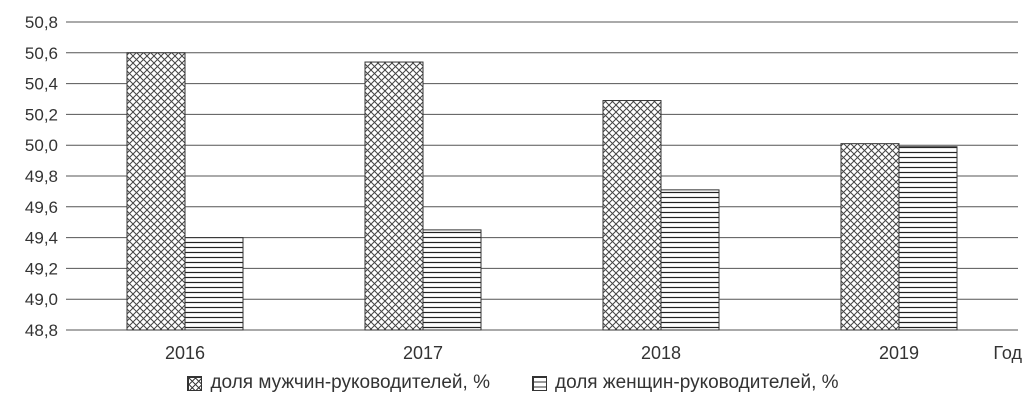 The width and height of the screenshot is (1026, 398). What do you see at coordinates (423, 353) in the screenshot?
I see `x-tick-label: 2017` at bounding box center [423, 353].